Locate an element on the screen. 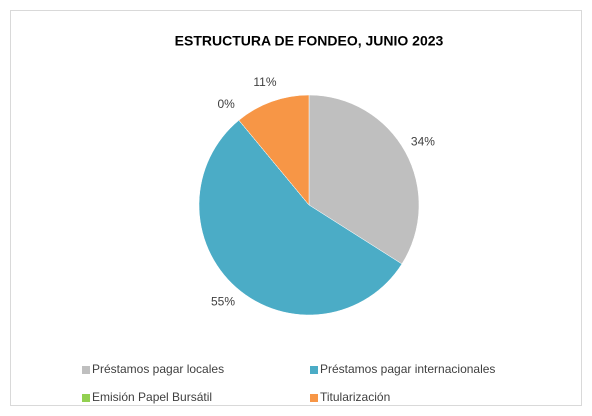 The image size is (592, 416). data-label: 0% is located at coordinates (226, 104).